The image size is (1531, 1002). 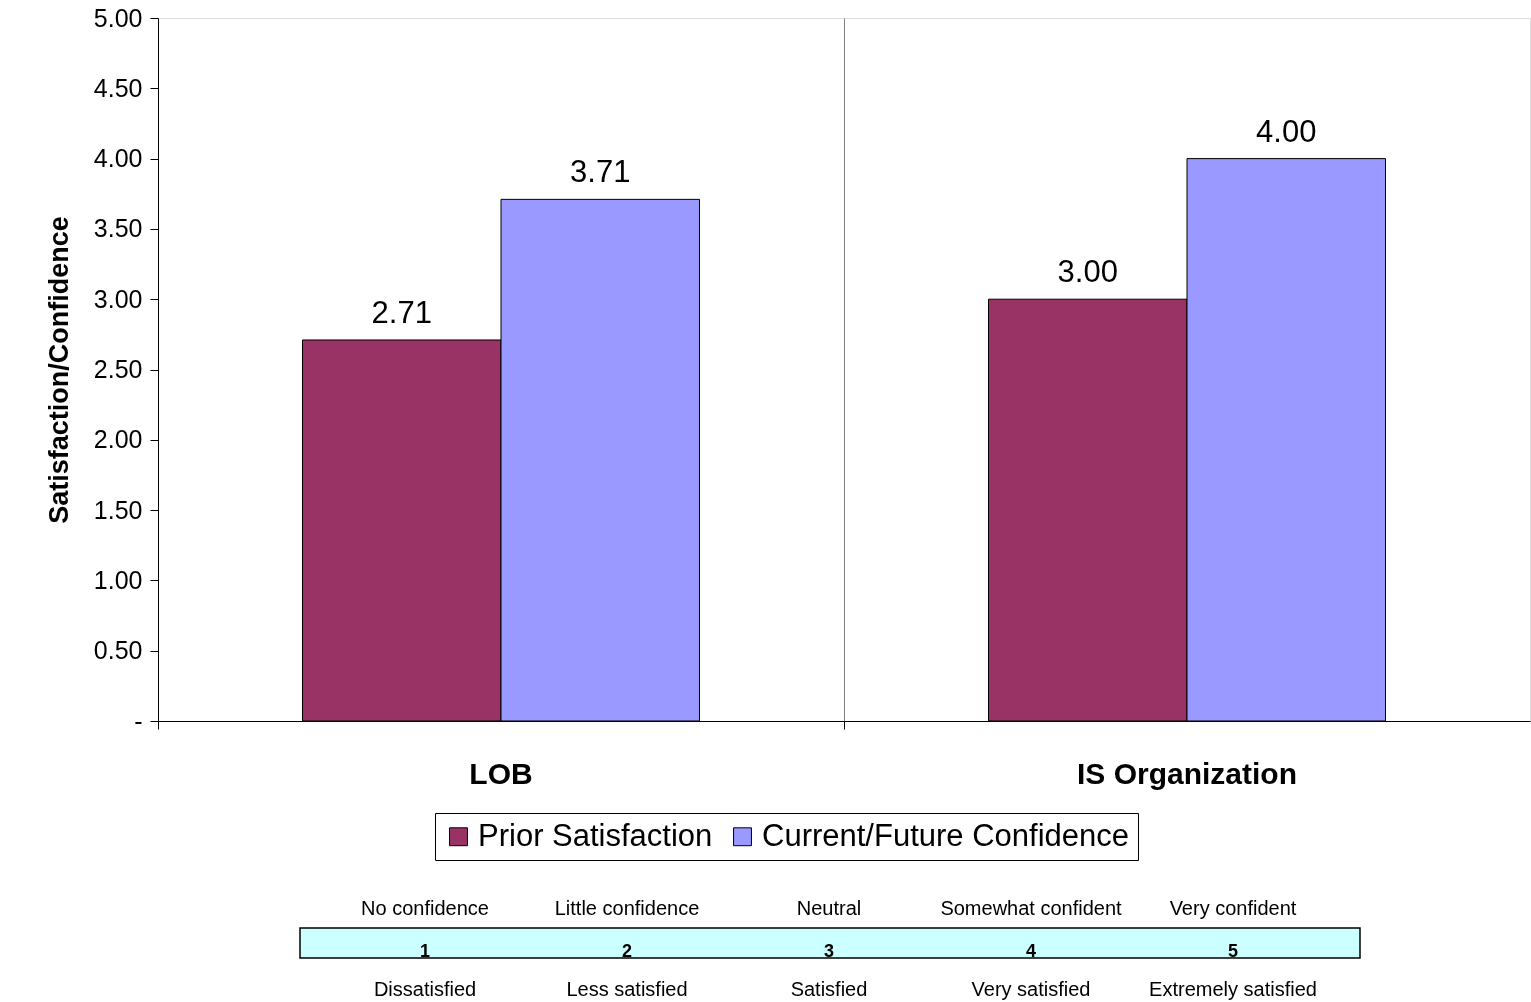 I want to click on text: 5, so click(x=1233, y=951).